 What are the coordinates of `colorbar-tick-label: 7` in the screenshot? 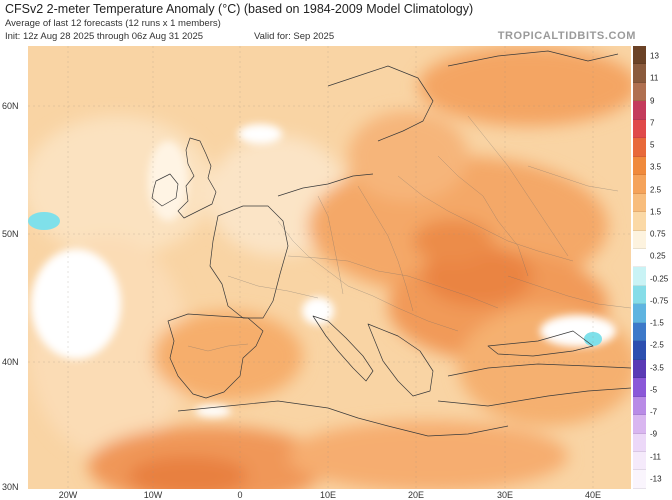 It's located at (652, 123).